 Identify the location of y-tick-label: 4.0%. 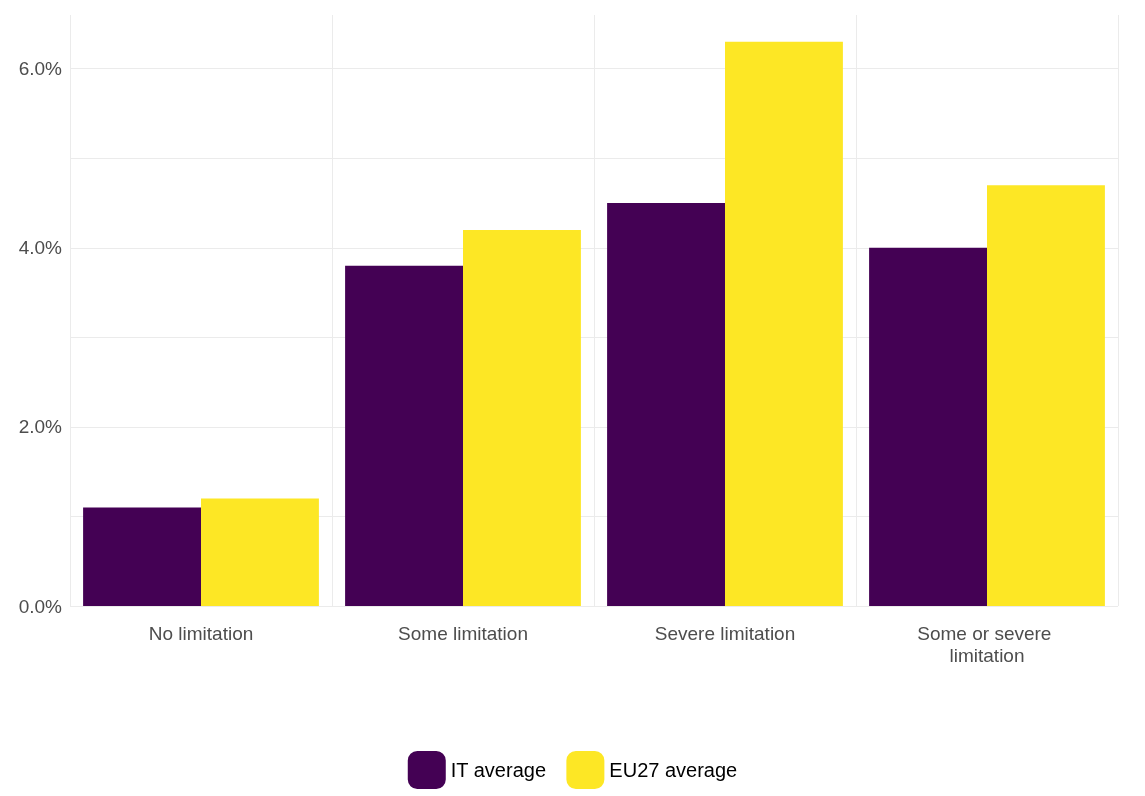
(40, 248).